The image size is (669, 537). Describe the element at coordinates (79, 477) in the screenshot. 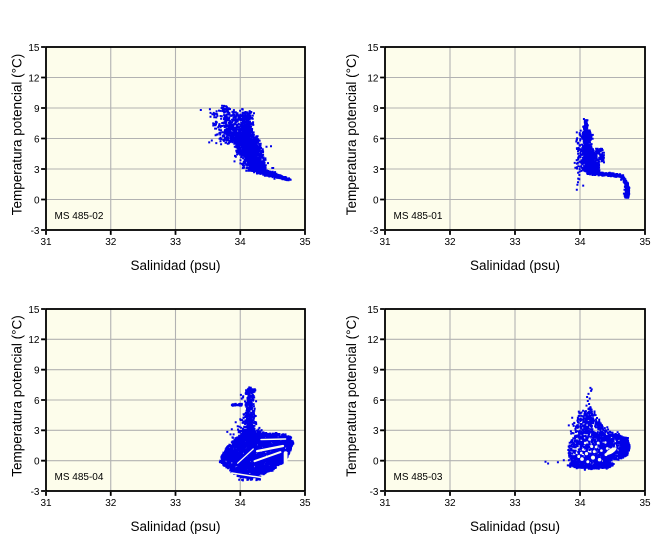

I see `svg-text: MS 485-04` at that location.